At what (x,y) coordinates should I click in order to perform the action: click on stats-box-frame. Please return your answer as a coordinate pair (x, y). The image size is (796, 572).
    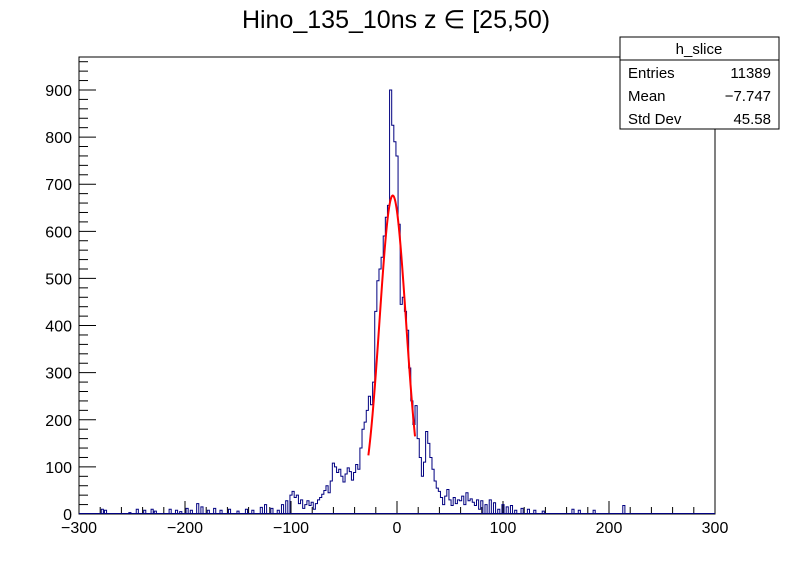
    Looking at the image, I should click on (699, 83).